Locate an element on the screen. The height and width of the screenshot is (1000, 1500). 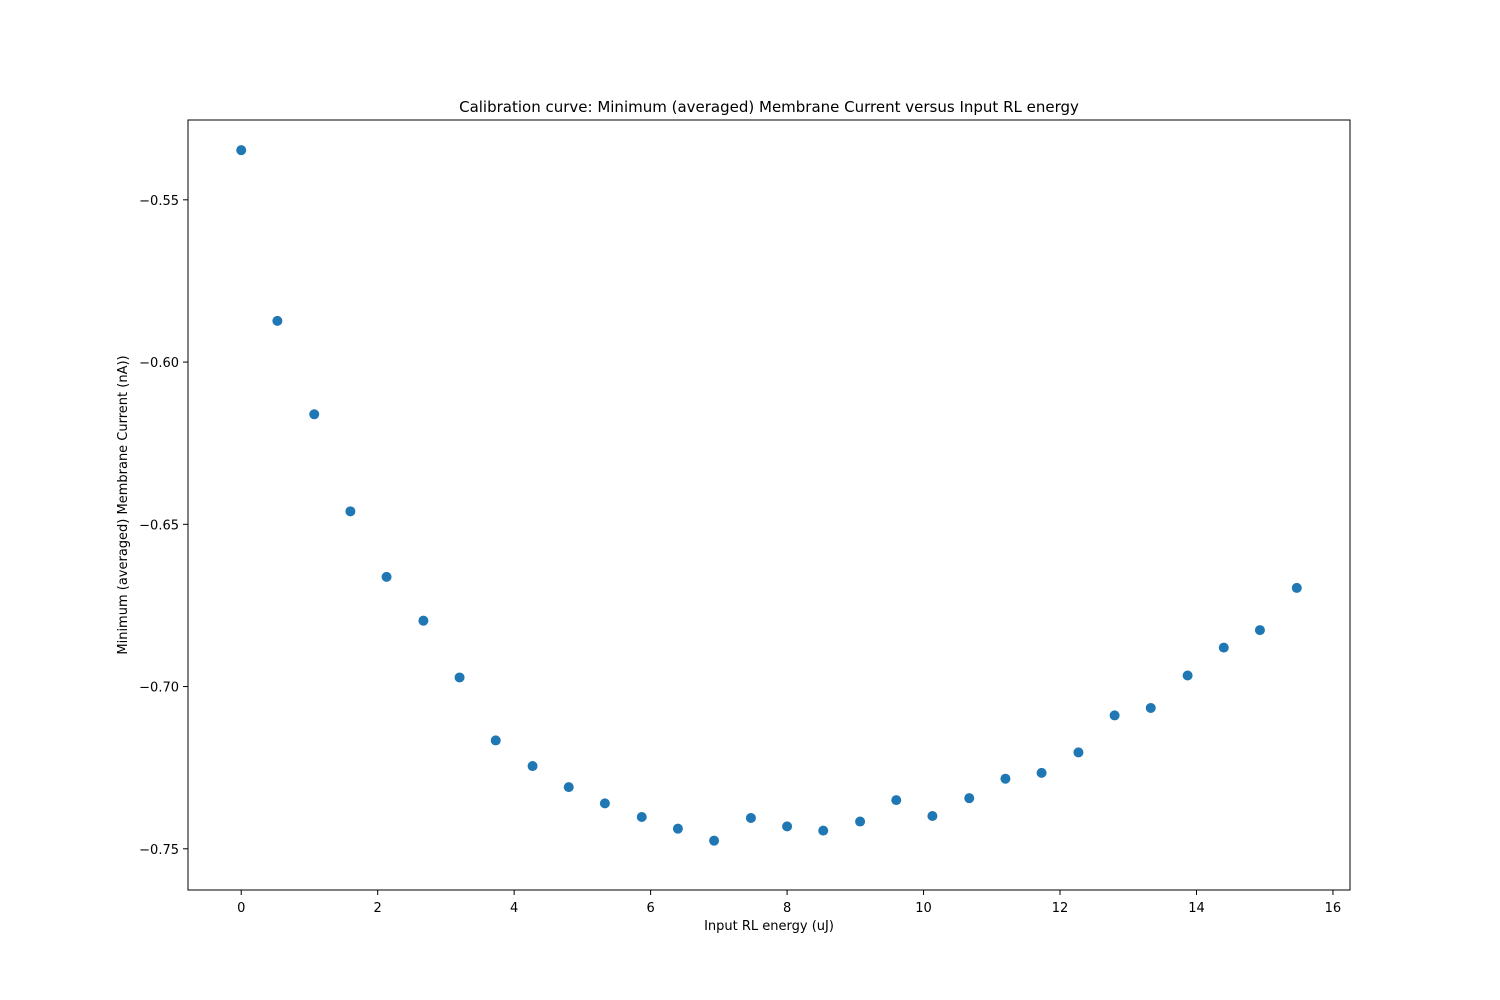
x-tick-label: 14 is located at coordinates (1196, 908).